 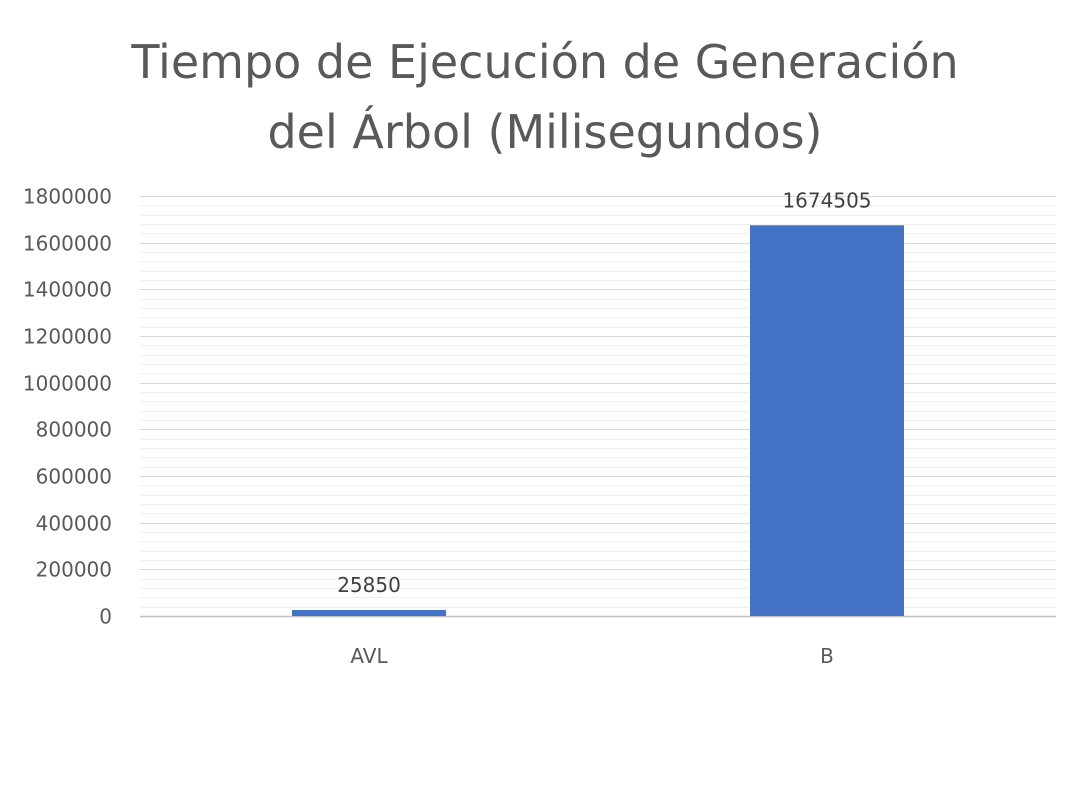 I want to click on y-tick-label: 400000, so click(x=74, y=524).